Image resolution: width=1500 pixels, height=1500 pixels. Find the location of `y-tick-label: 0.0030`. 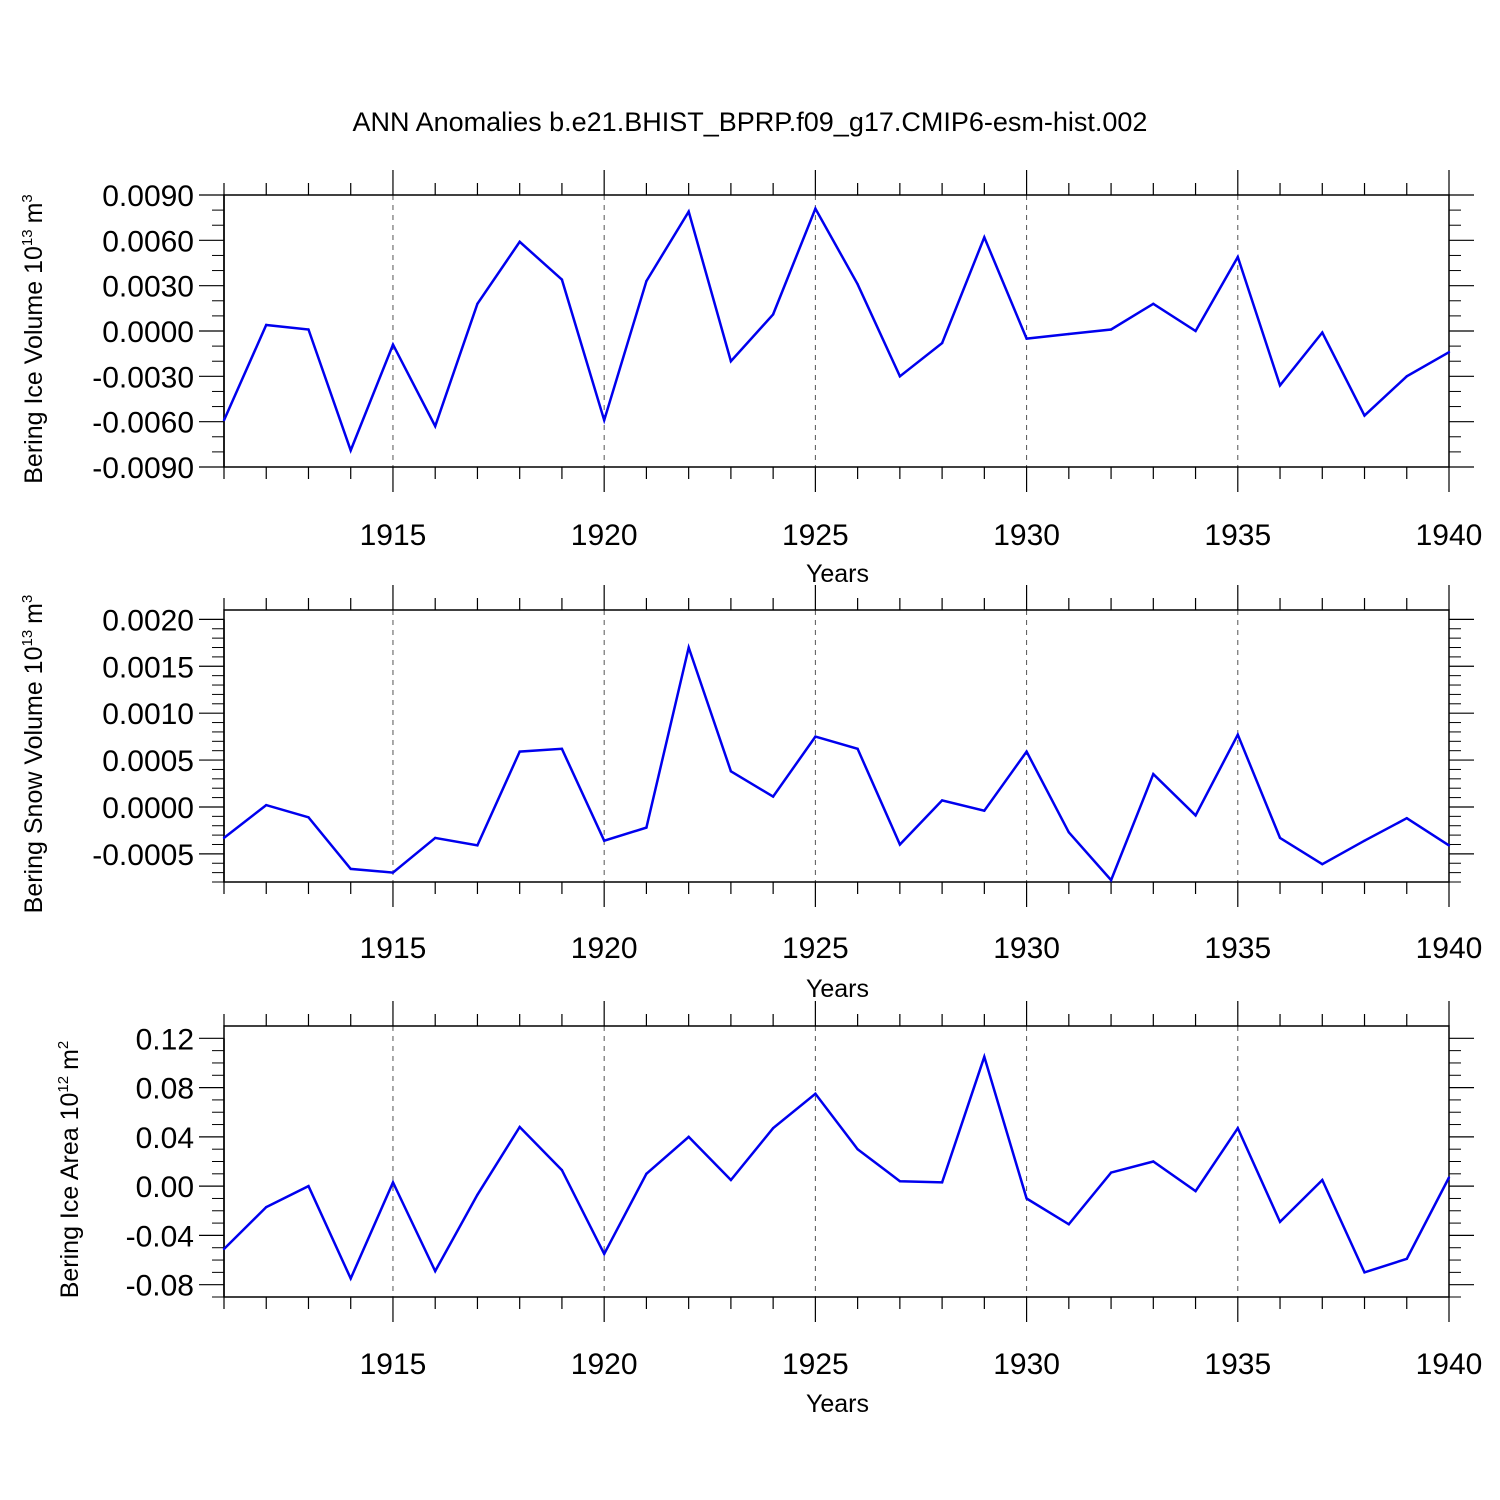

y-tick-label: 0.0030 is located at coordinates (148, 287).